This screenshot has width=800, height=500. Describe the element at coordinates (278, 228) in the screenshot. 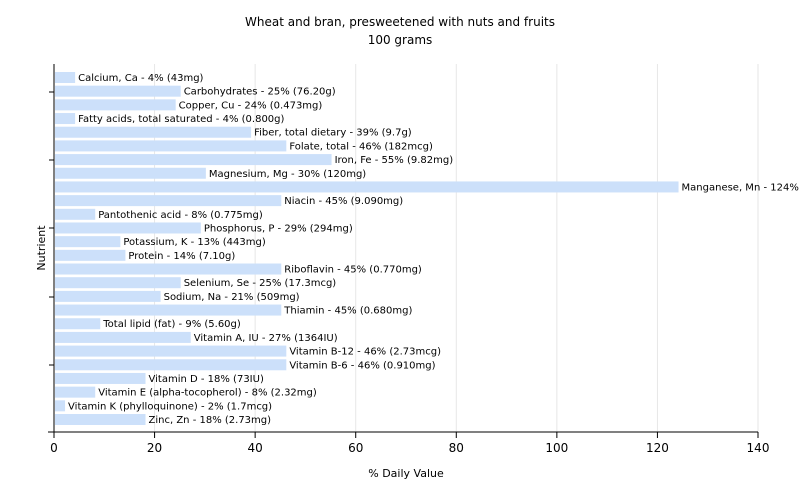

I see `bar-label: Phosphorus, P - 29% (294mg)` at that location.